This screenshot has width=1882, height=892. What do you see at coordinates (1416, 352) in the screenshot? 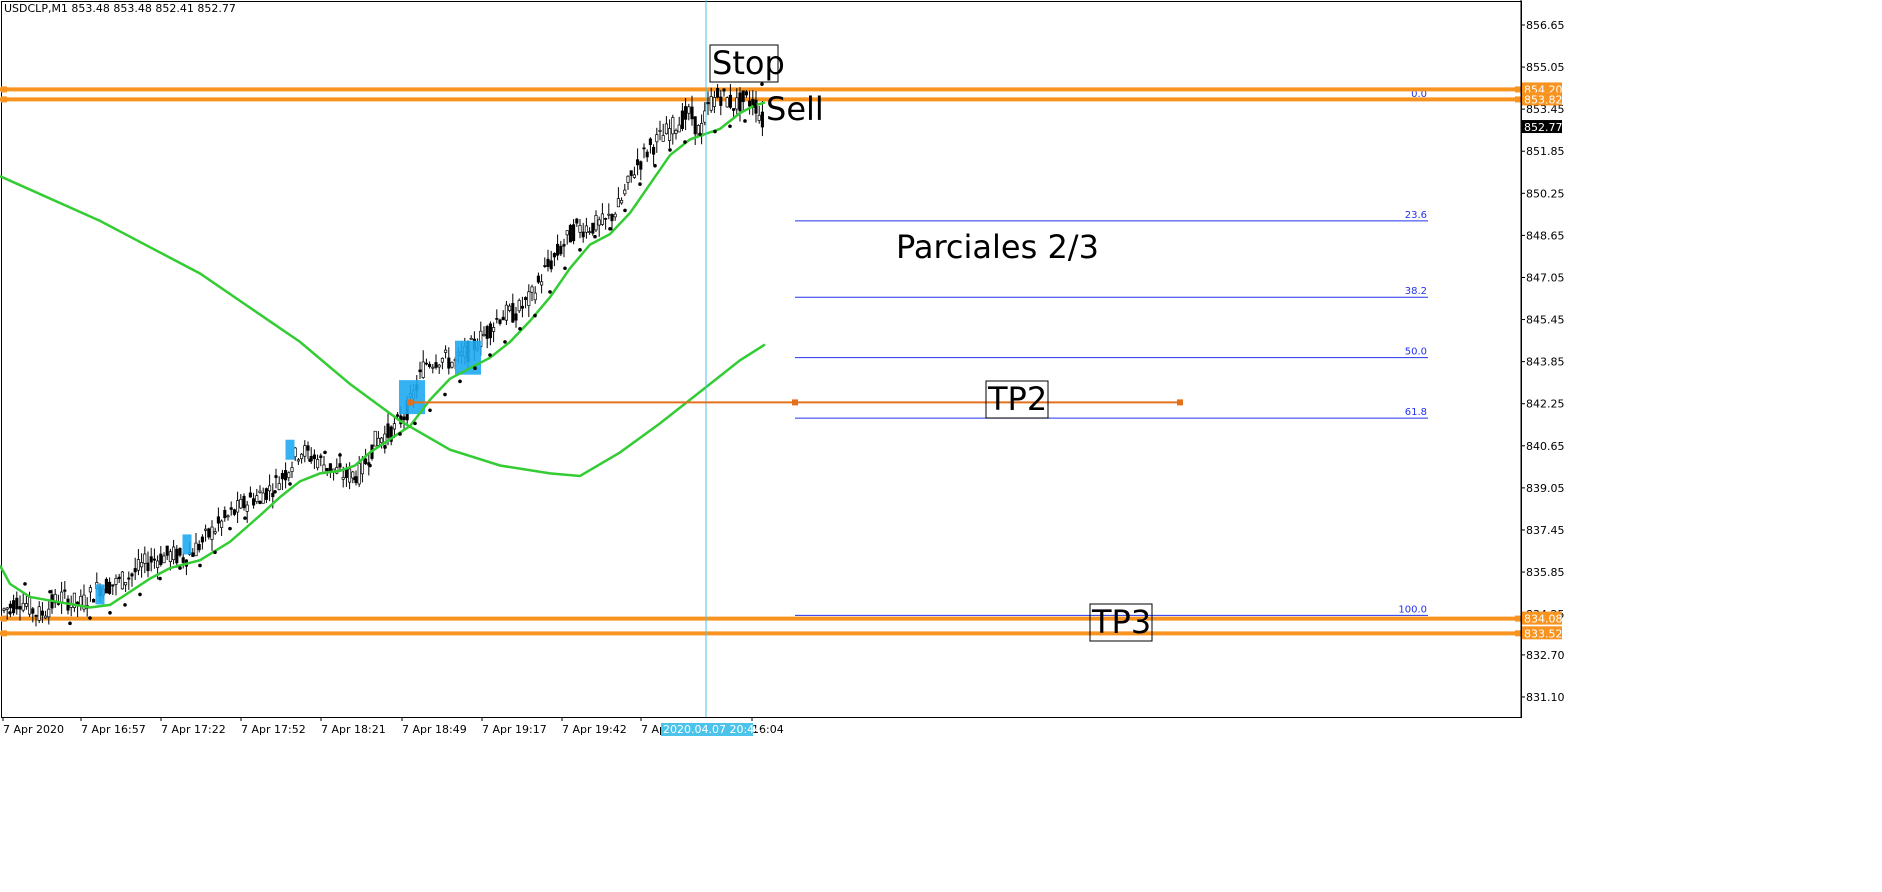
I see `fib-level-label: 50.0` at bounding box center [1416, 352].